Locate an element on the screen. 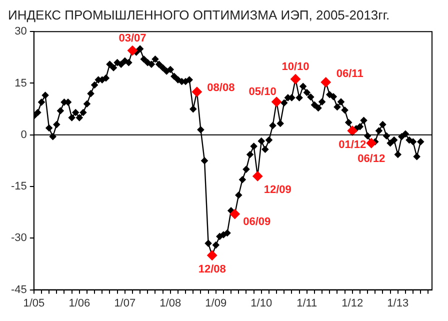  x-tick-label: 1/11 is located at coordinates (307, 303).